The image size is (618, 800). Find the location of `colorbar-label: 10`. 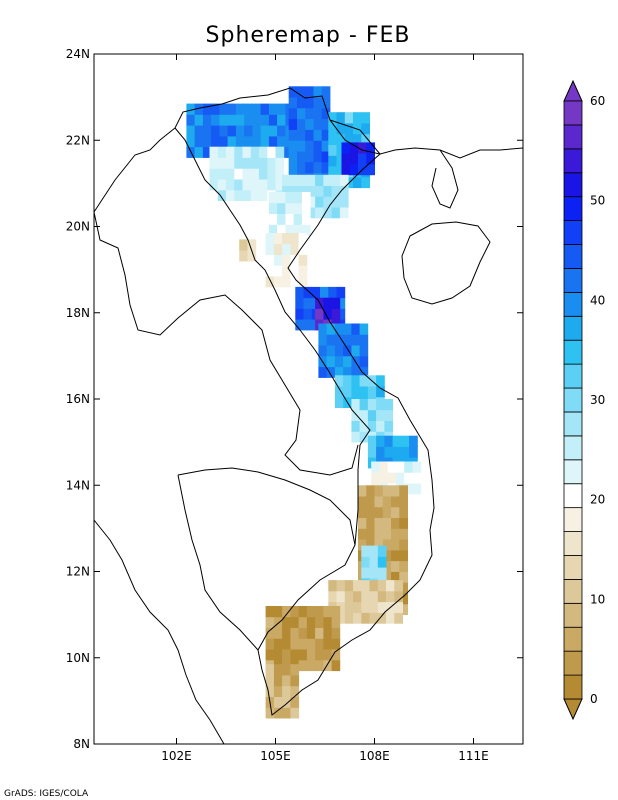

colorbar-label: 10 is located at coordinates (597, 599).